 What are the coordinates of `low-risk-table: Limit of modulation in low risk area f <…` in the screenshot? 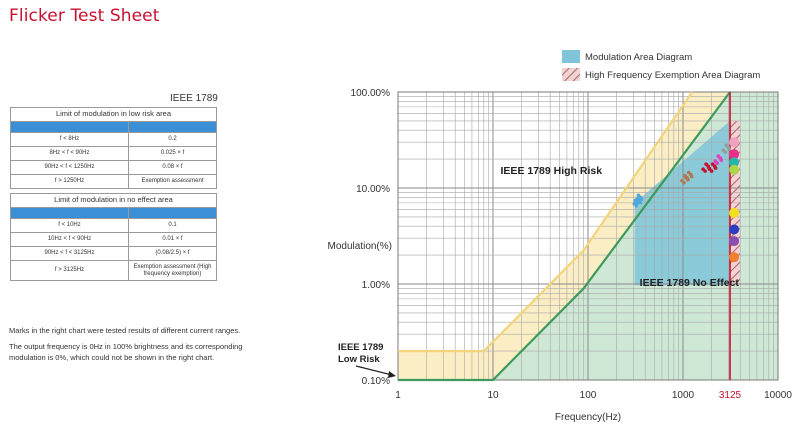 It's located at (113, 148).